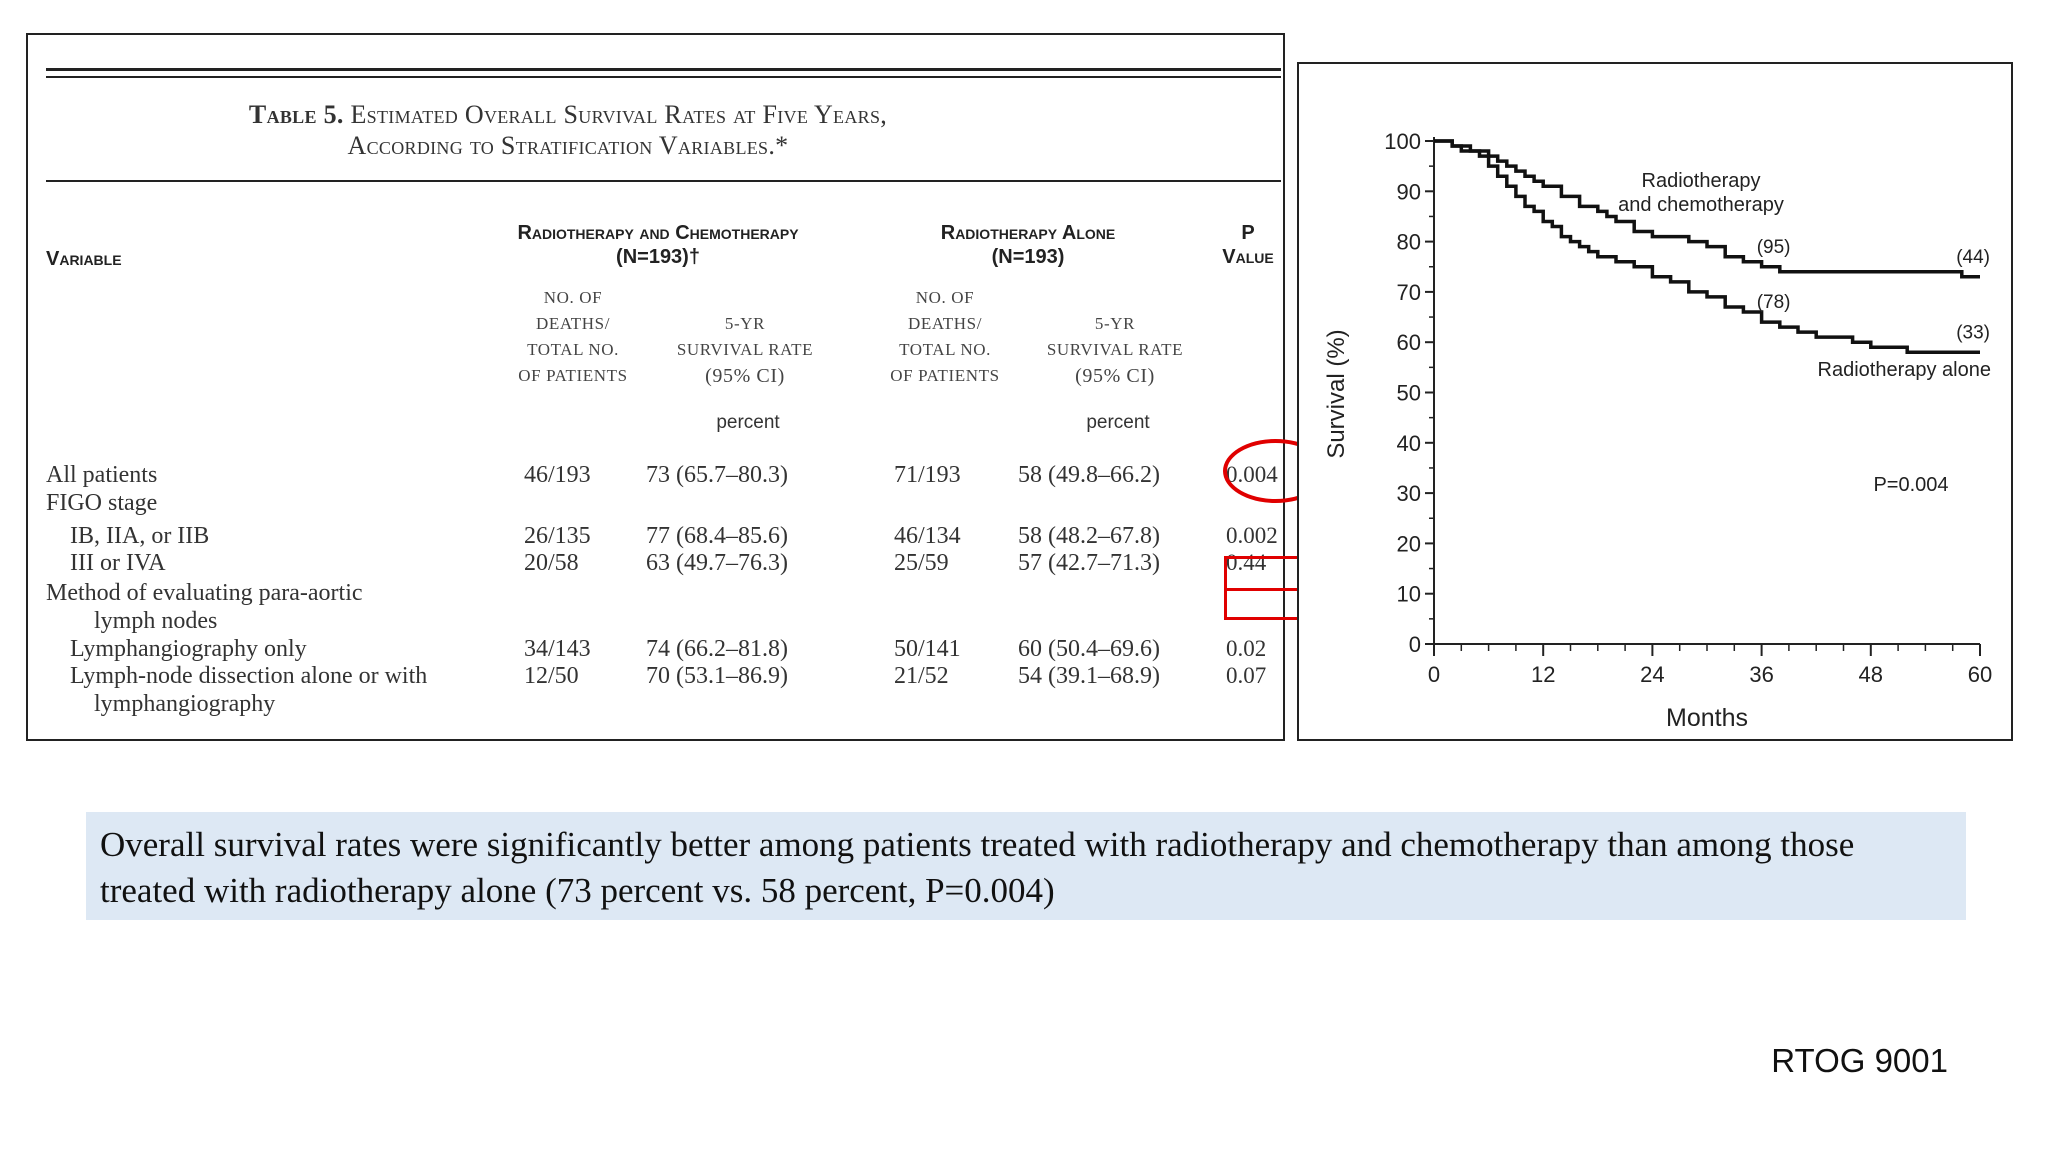 The image size is (2048, 1152). Describe the element at coordinates (1248, 233) in the screenshot. I see `p-header-p: P` at that location.